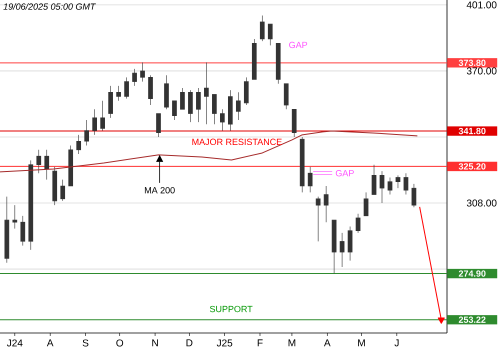  Describe the element at coordinates (472, 63) in the screenshot. I see `ref-line-label: 373.80` at that location.